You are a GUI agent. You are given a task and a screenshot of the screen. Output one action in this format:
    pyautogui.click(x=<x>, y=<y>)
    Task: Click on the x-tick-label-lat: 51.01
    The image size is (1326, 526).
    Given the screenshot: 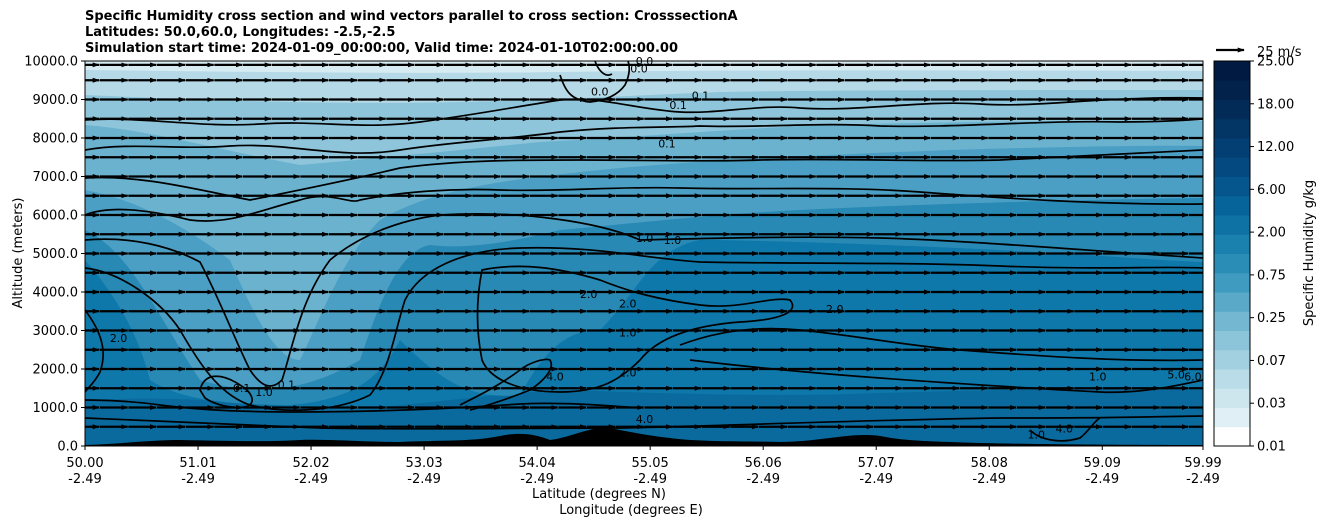 What is the action you would take?
    pyautogui.click(x=197, y=463)
    